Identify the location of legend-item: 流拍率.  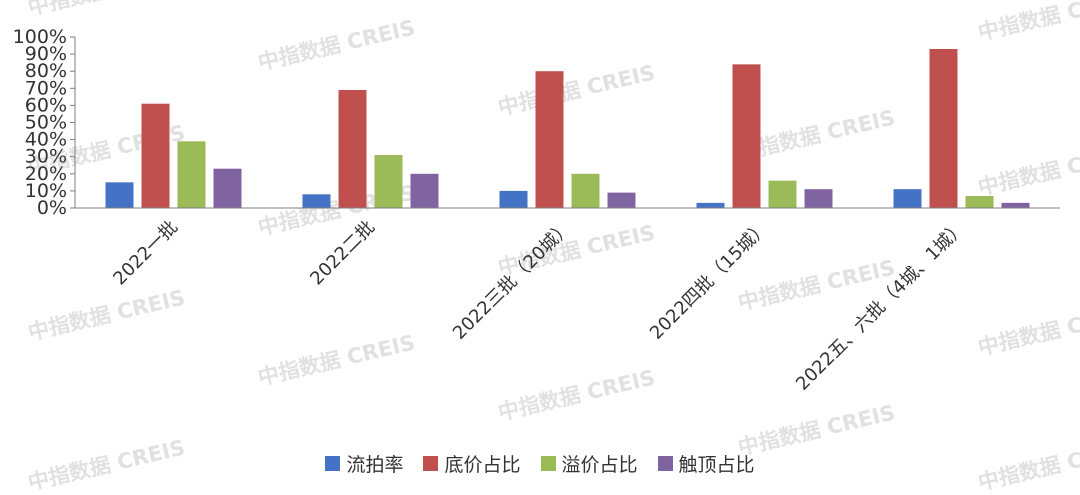
(364, 463).